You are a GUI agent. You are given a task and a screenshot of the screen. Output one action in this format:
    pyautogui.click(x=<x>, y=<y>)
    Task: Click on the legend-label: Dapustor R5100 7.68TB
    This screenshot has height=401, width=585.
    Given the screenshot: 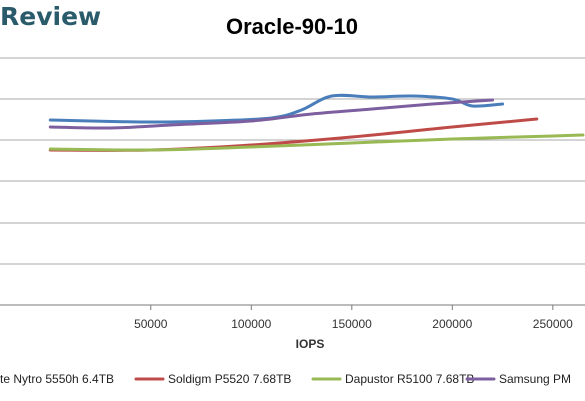 What is the action you would take?
    pyautogui.click(x=409, y=379)
    